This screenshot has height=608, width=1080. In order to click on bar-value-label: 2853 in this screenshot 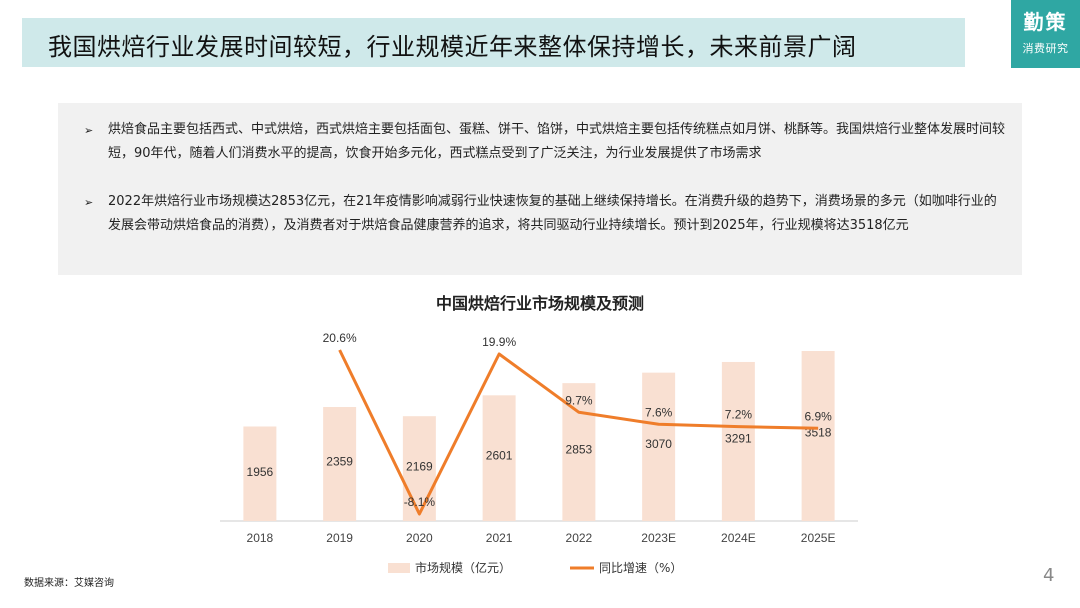, I will do `click(579, 449)`.